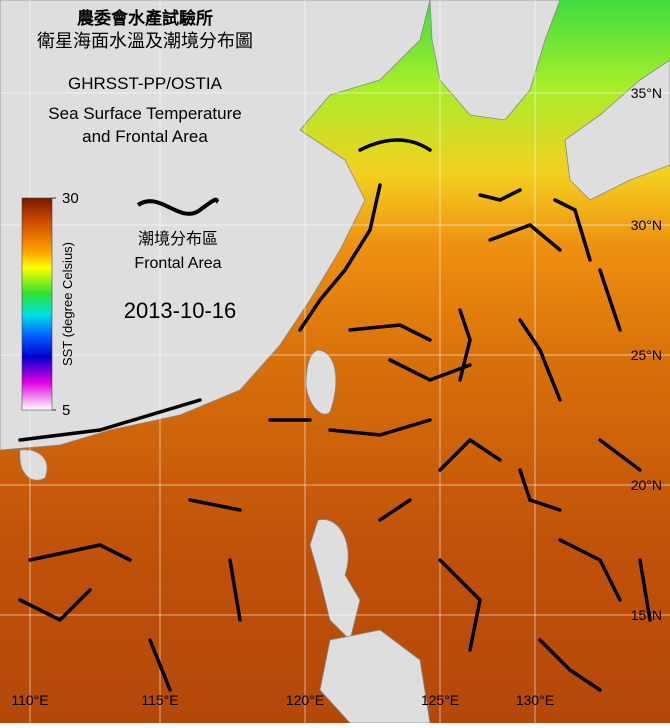  I want to click on title-en: Sea Surface Temperature, so click(144, 113).